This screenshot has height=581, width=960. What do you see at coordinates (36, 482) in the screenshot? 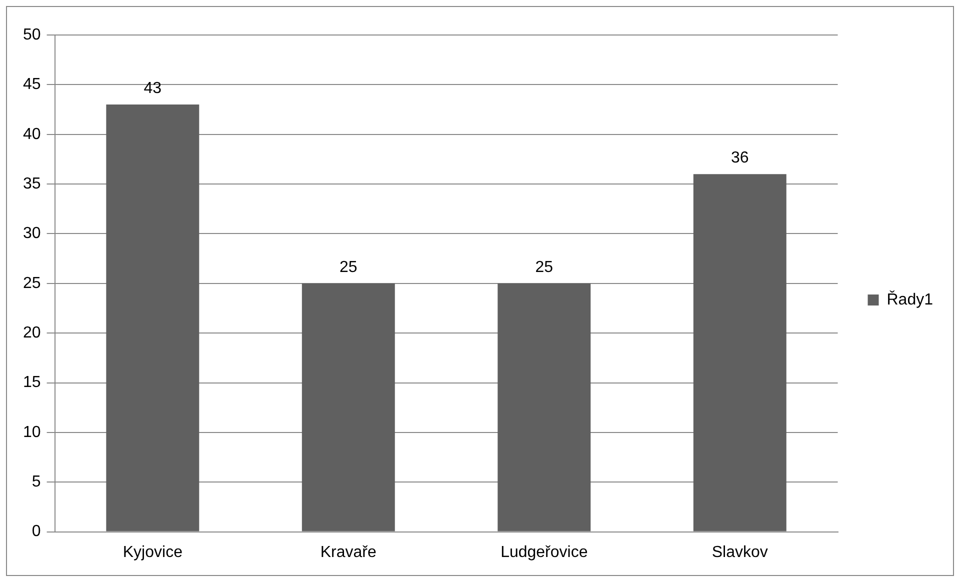
I see `y-tick-label: 5` at bounding box center [36, 482].